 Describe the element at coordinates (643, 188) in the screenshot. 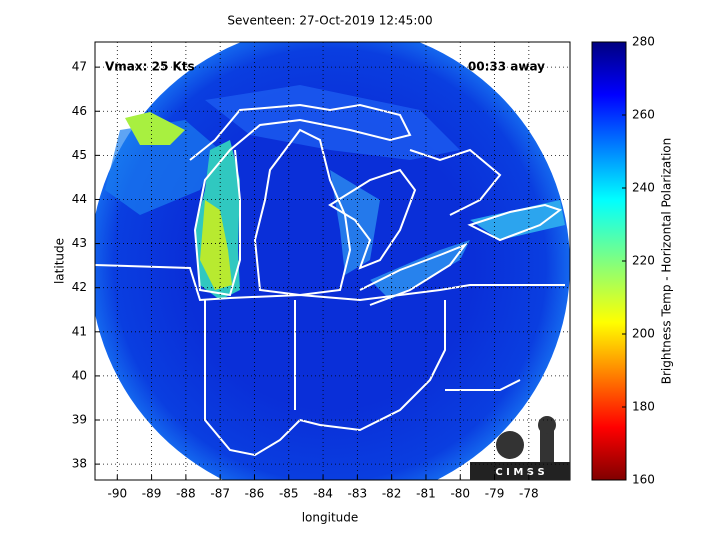

I see `colorbar-tick-label: 240` at that location.